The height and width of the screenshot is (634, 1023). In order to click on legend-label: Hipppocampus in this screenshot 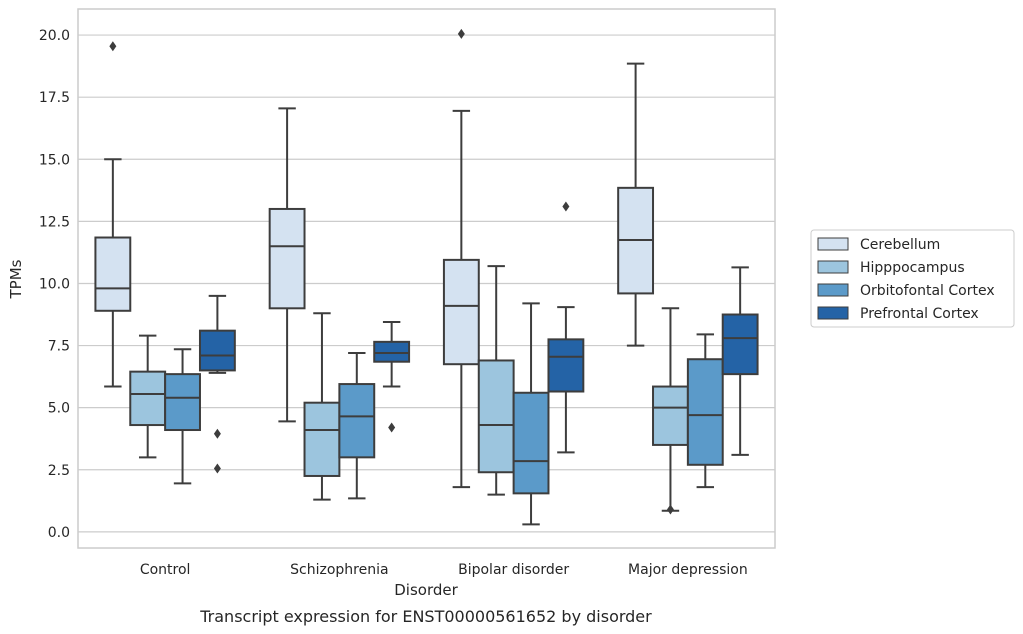, I will do `click(912, 268)`.